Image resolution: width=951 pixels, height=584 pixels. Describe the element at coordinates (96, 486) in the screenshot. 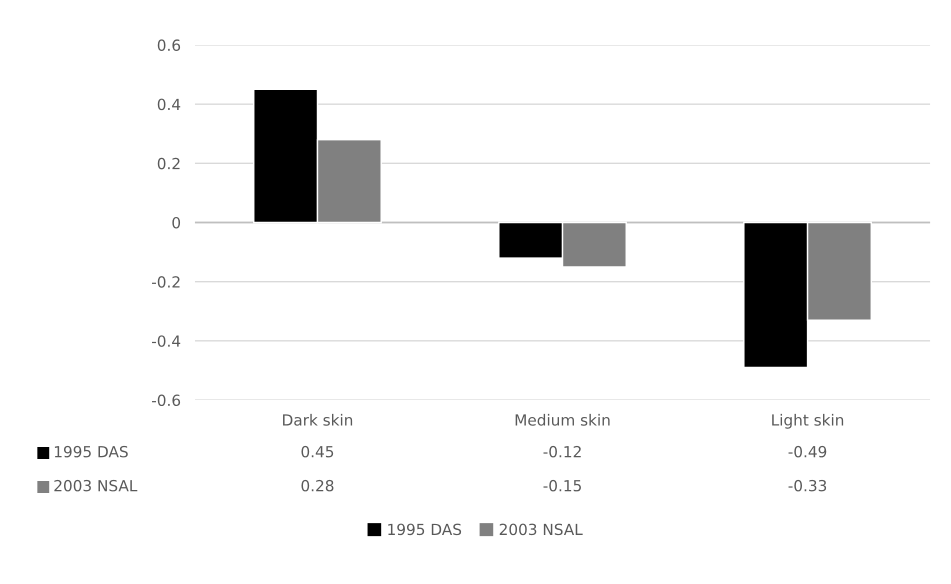

I see `text: 2003 NSAL` at that location.